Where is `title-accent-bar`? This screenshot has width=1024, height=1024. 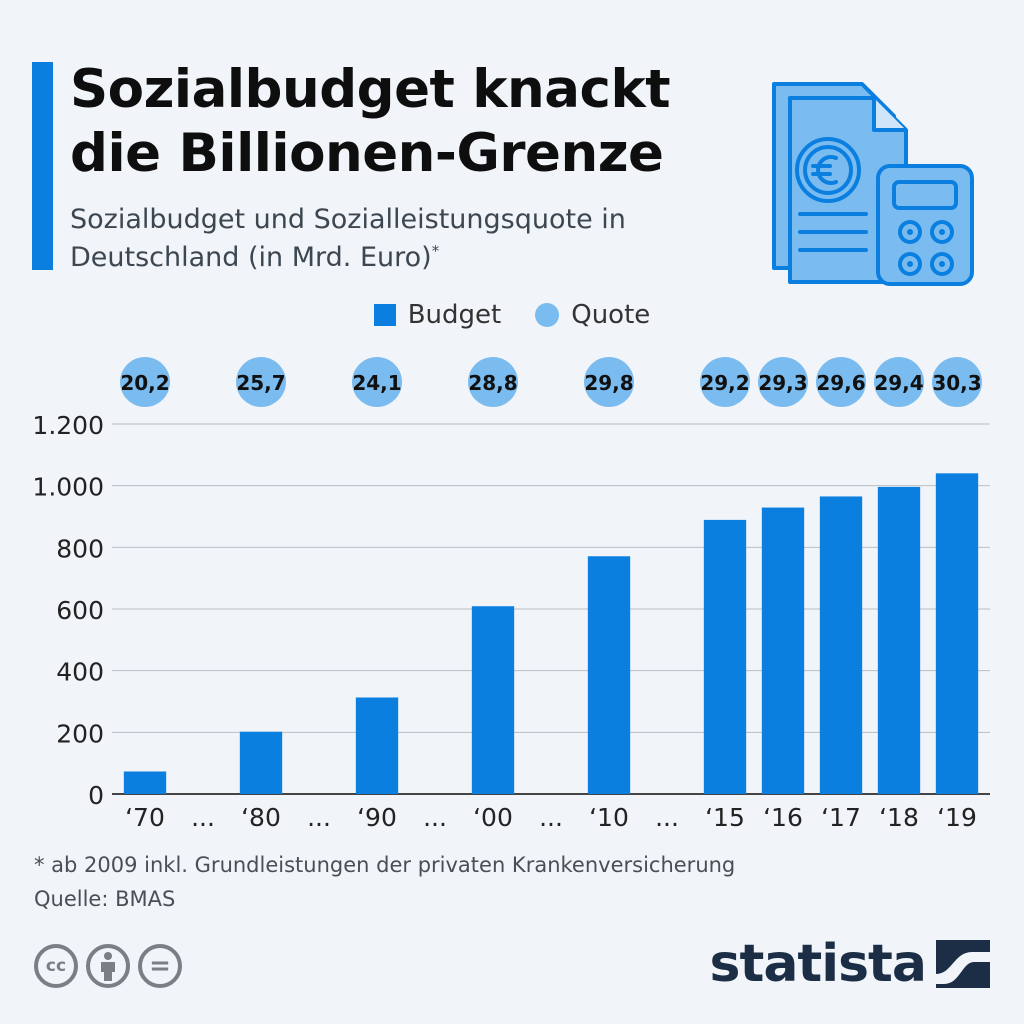
title-accent-bar is located at coordinates (42, 166).